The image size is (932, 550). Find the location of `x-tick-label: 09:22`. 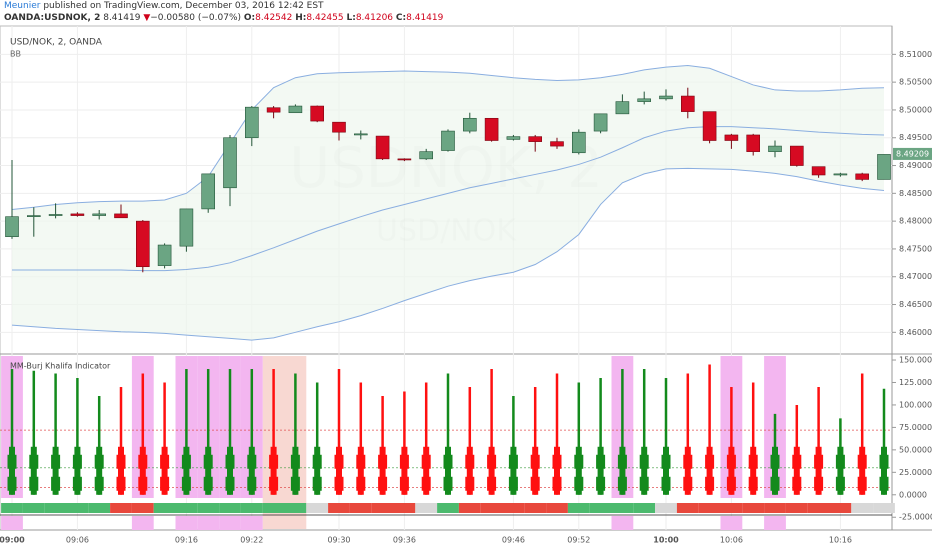

x-tick-label: 09:22 is located at coordinates (251, 540).